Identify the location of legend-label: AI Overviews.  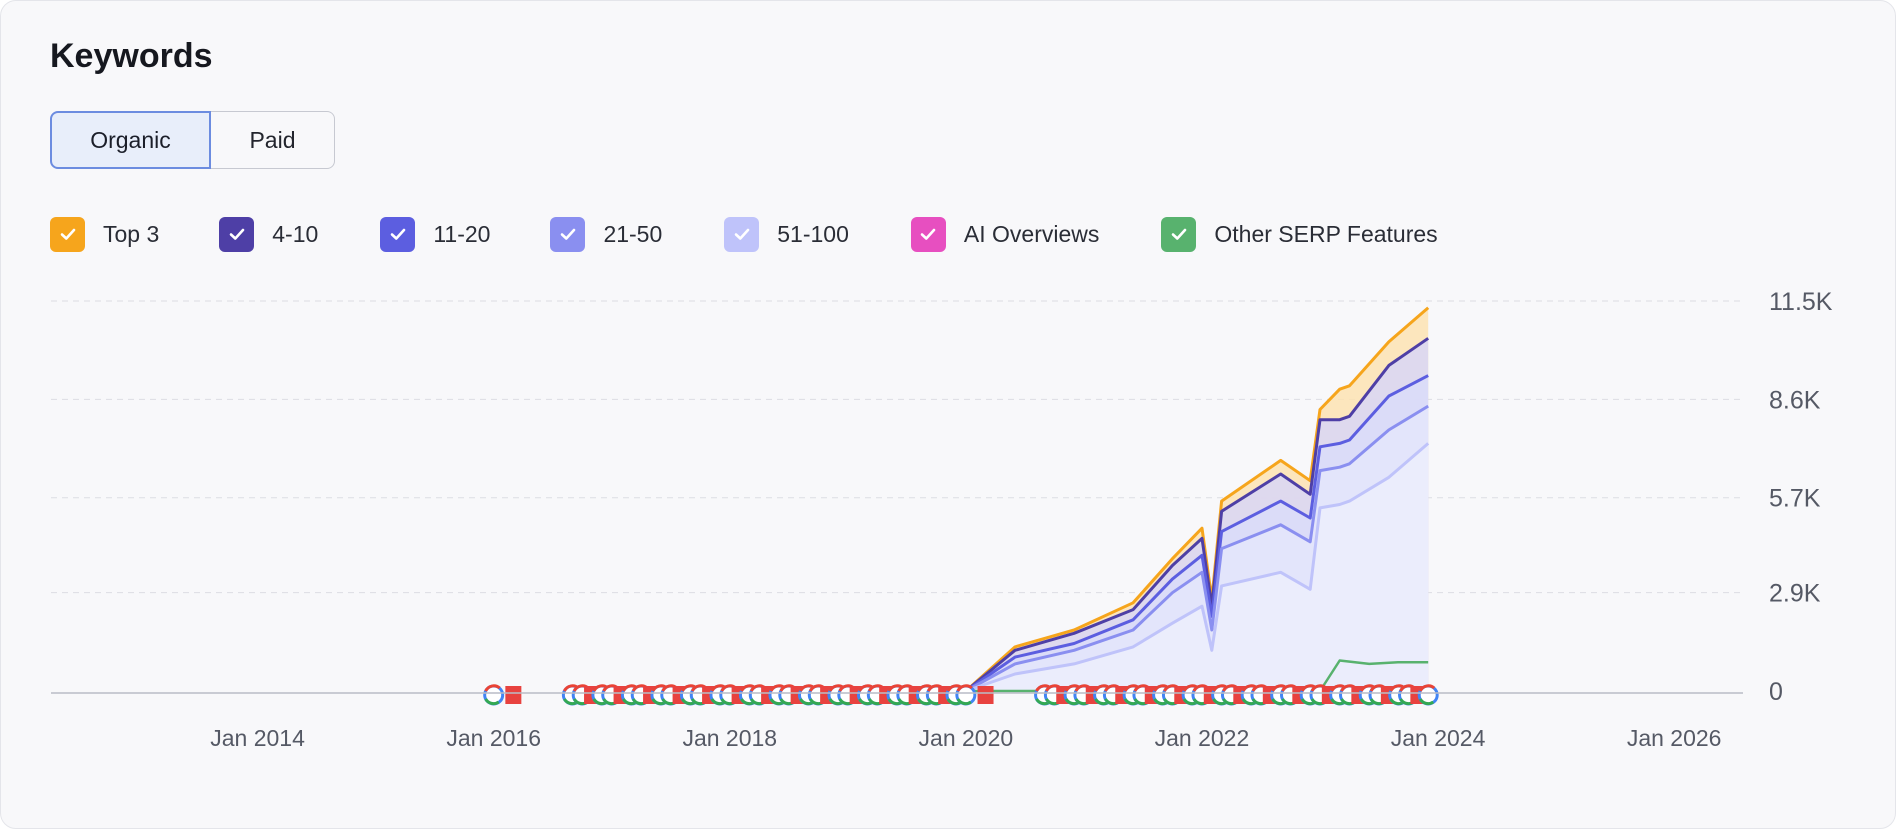
(1031, 233).